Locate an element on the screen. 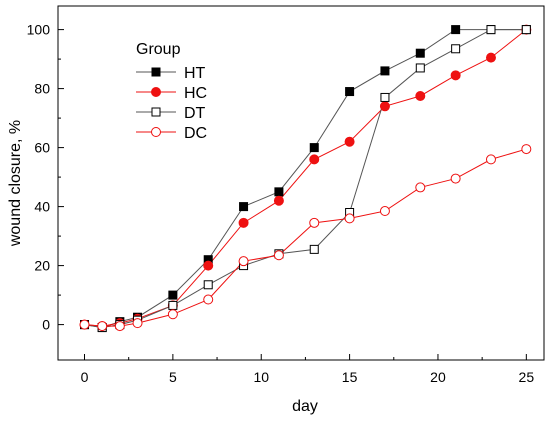 The image size is (550, 424). y-tick-label: 20 is located at coordinates (42, 266).